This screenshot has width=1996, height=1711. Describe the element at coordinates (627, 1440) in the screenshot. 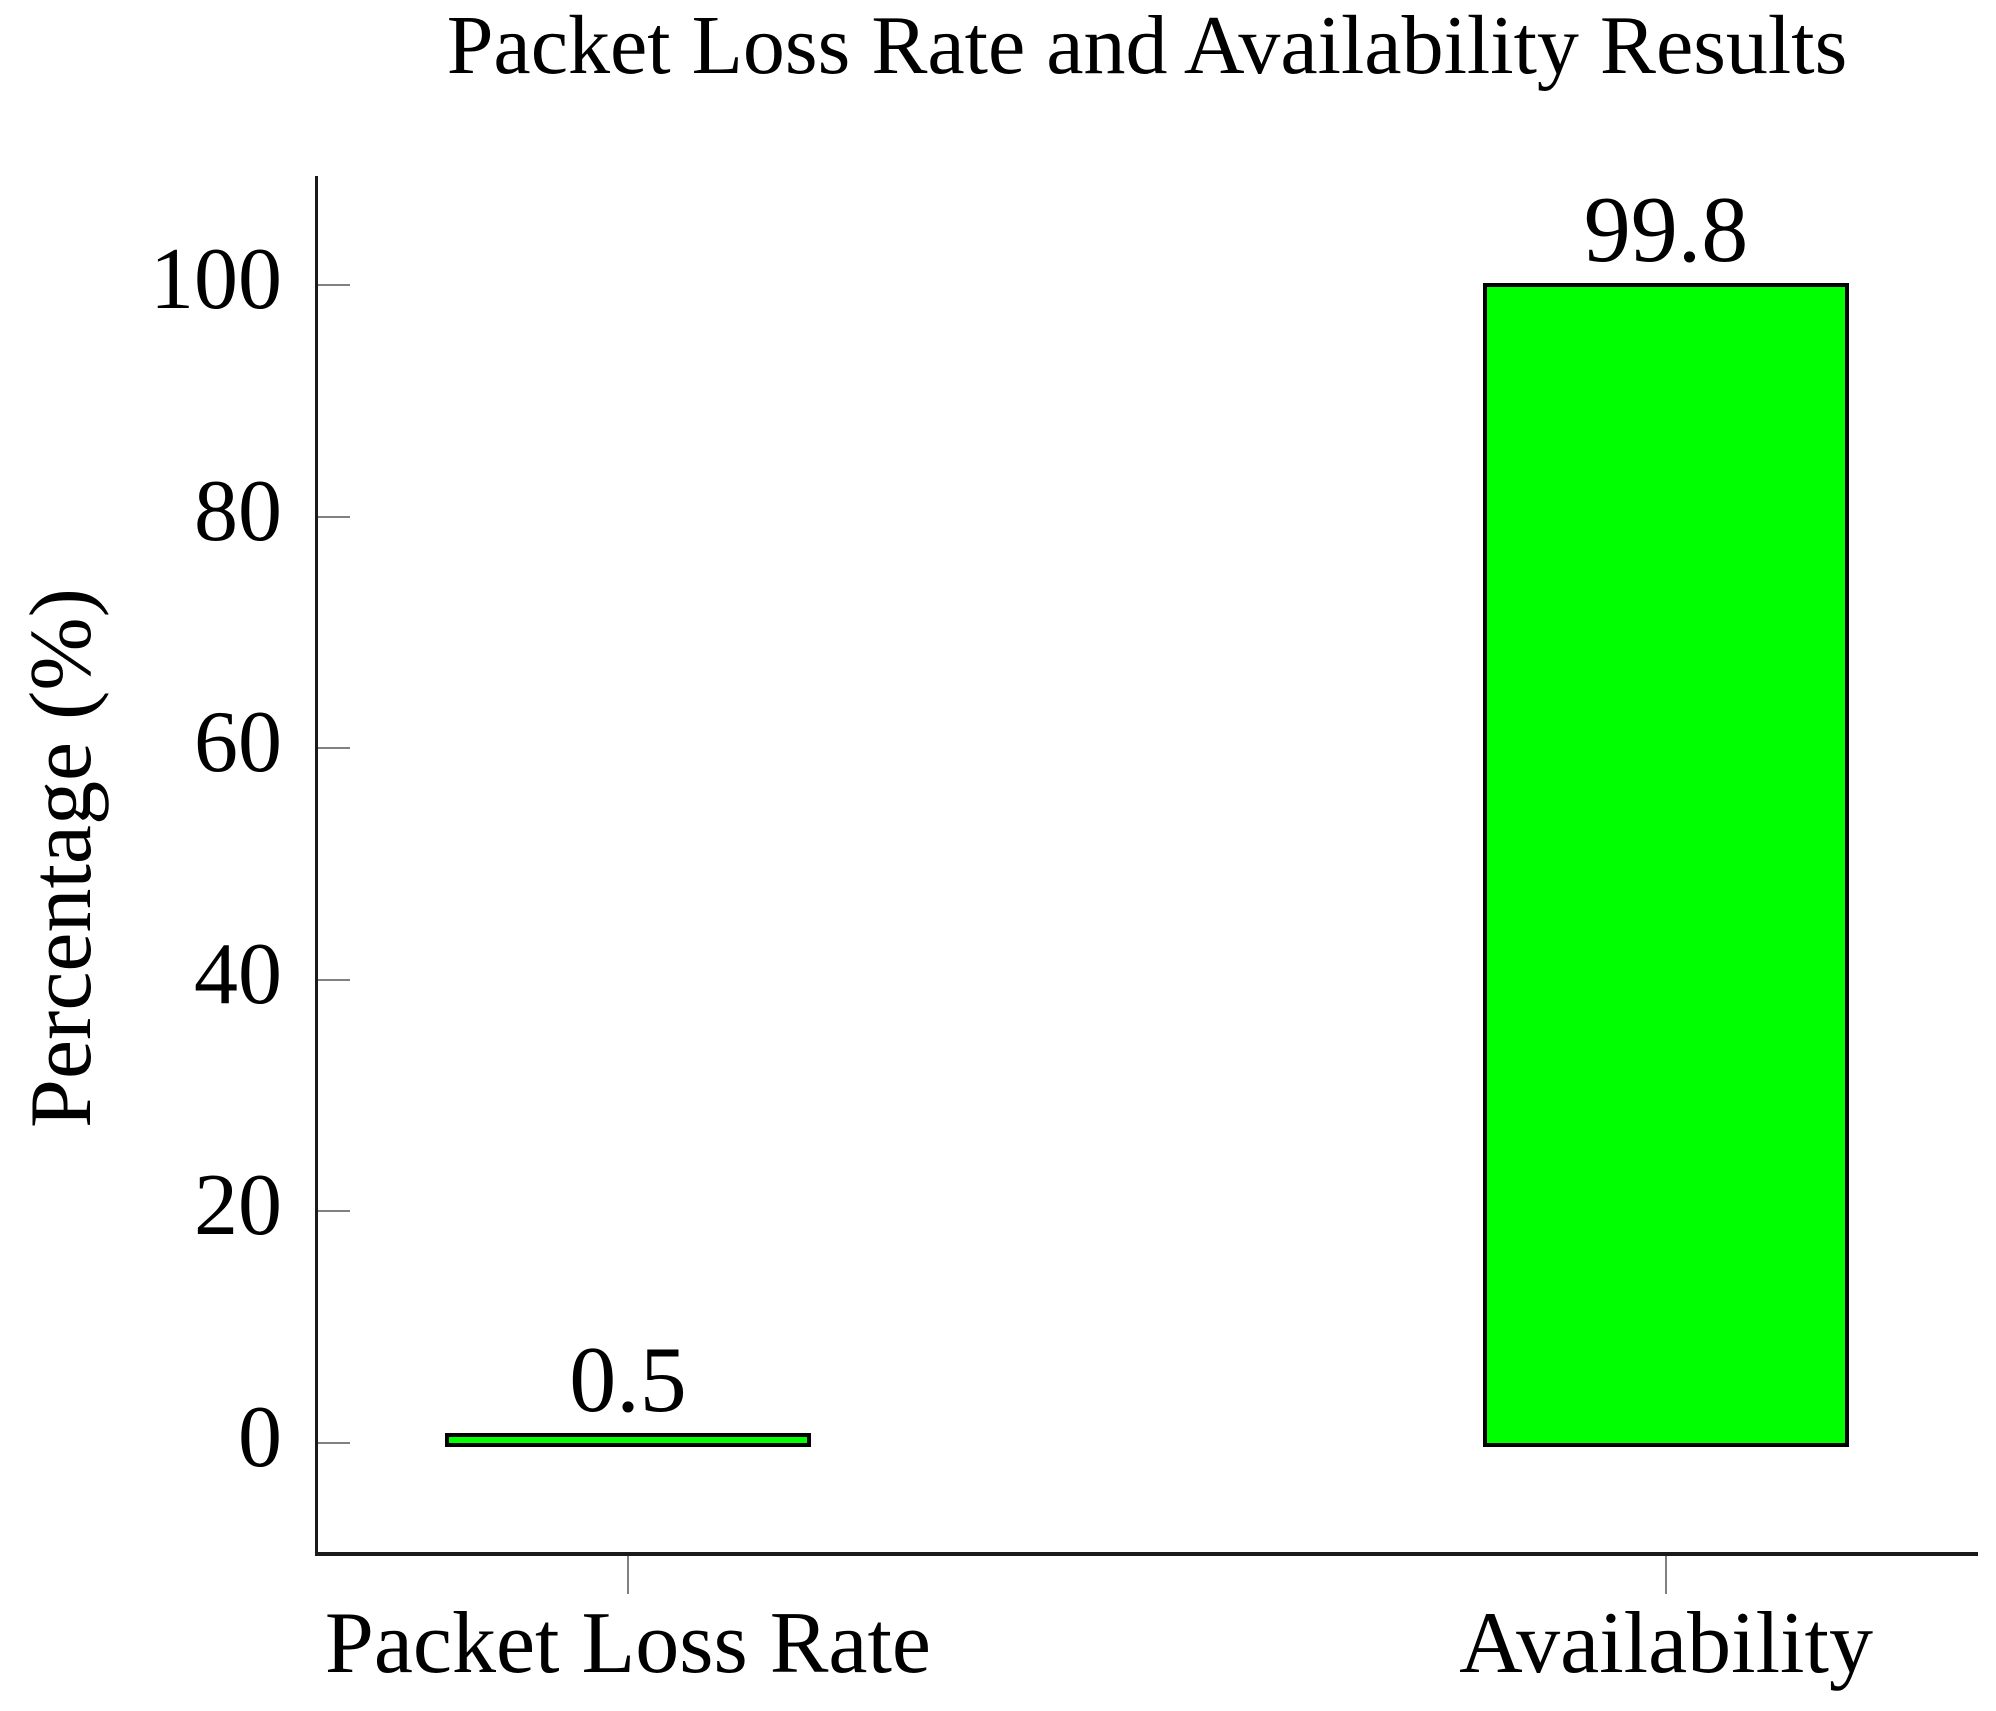

I see `bar-packet-loss-rate` at that location.